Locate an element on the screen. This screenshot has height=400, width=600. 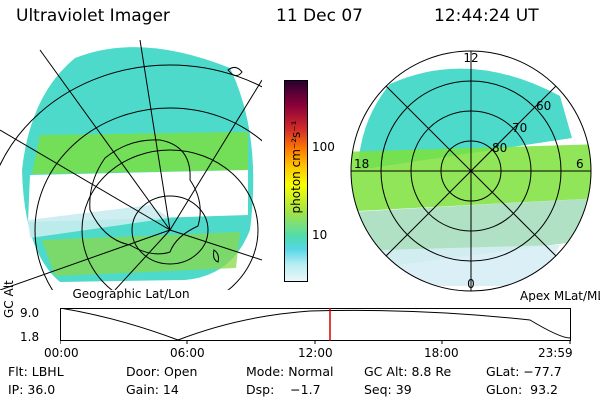
colorbar-label: photon cm⁻²s⁻¹ is located at coordinates (296, 167).